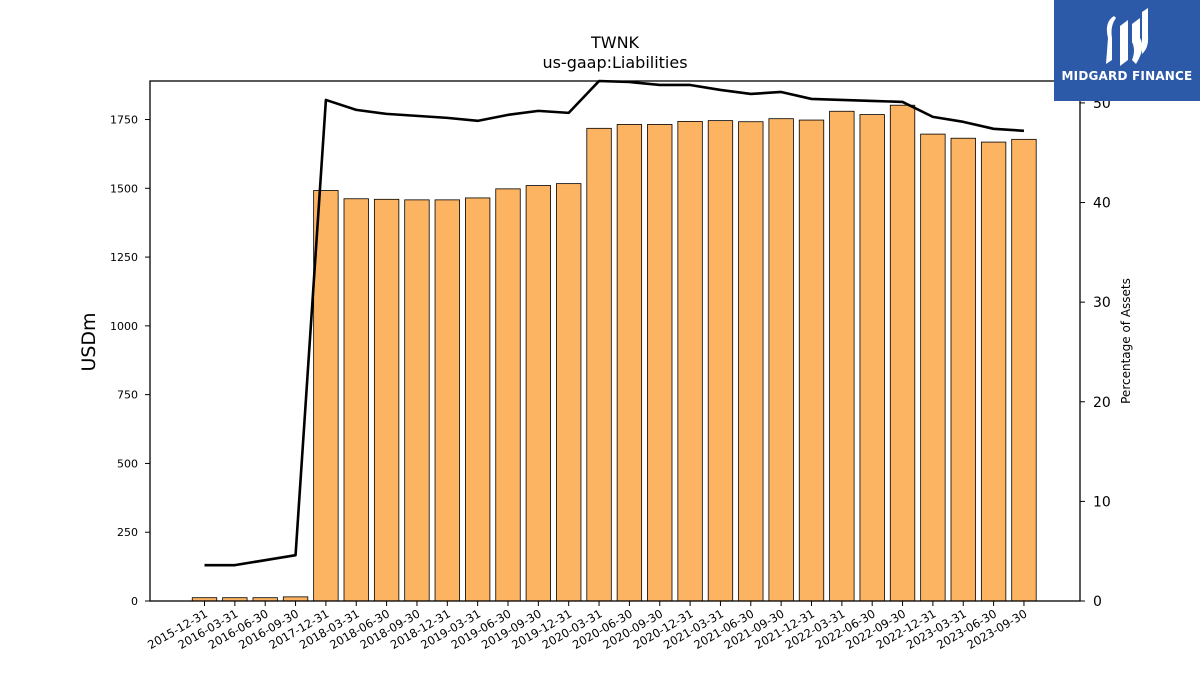 This screenshot has width=1200, height=675. Describe the element at coordinates (127, 395) in the screenshot. I see `y-tick-label: 750` at that location.